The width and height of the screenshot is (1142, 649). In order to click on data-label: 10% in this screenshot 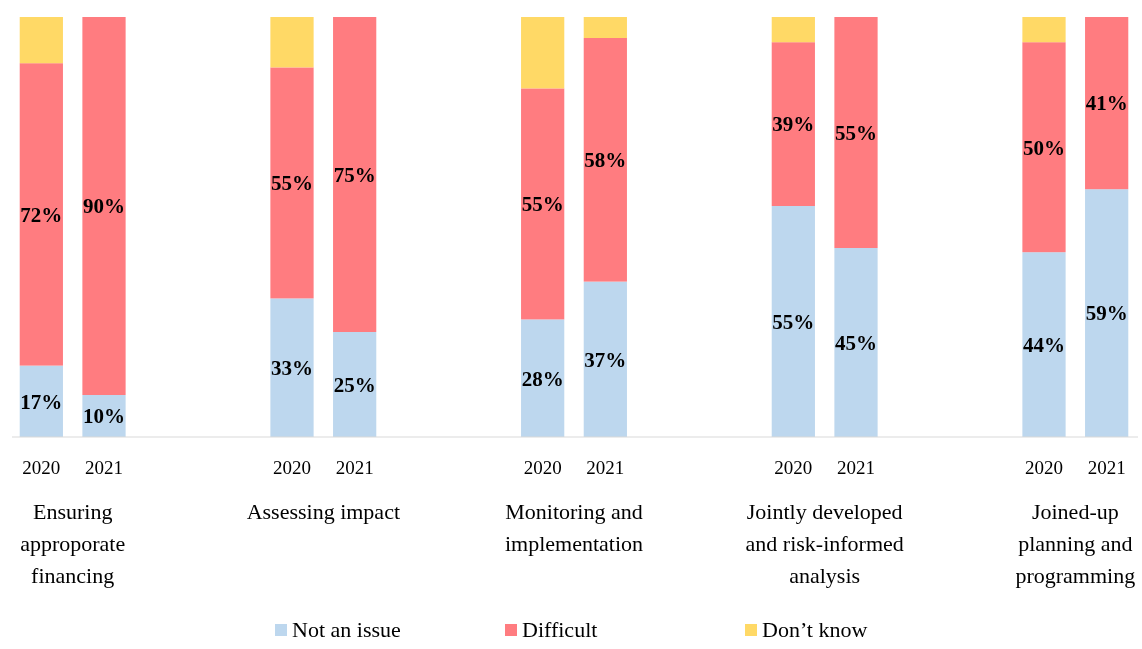, I will do `click(104, 416)`.